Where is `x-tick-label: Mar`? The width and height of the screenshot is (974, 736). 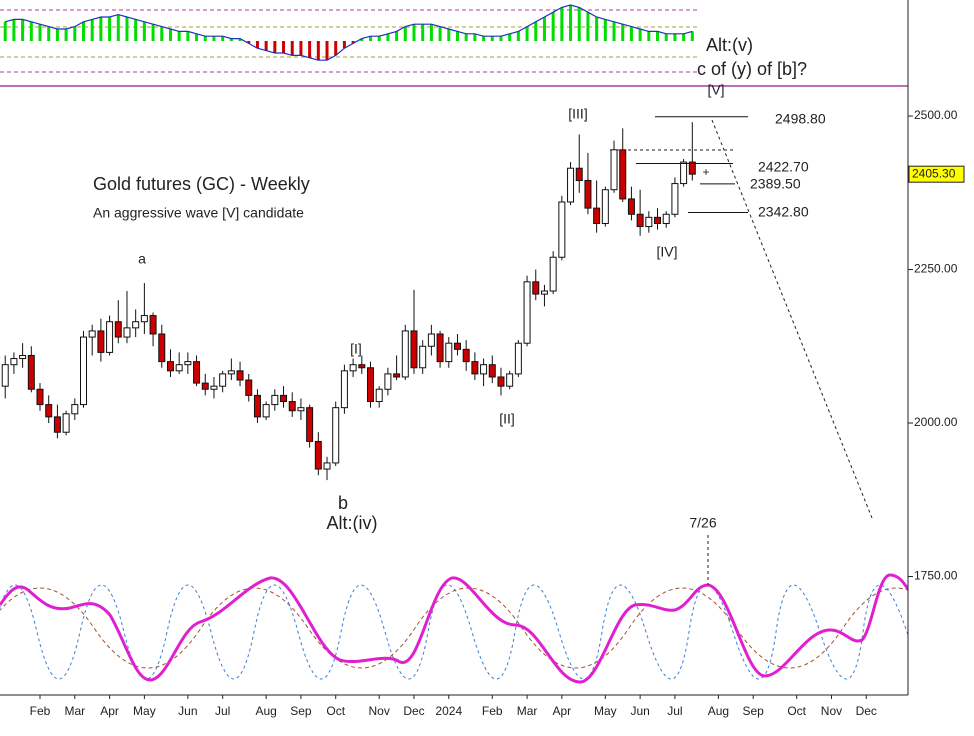 x-tick-label: Mar is located at coordinates (74, 711).